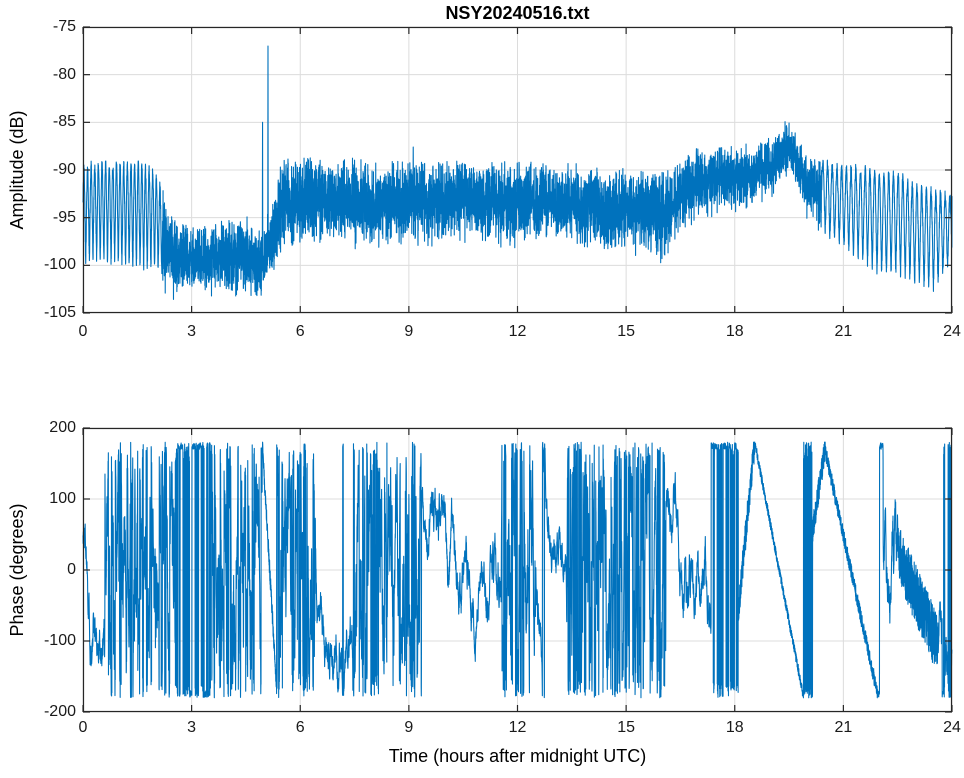 The height and width of the screenshot is (778, 964). Describe the element at coordinates (64, 217) in the screenshot. I see `y-tick-label: -95` at that location.